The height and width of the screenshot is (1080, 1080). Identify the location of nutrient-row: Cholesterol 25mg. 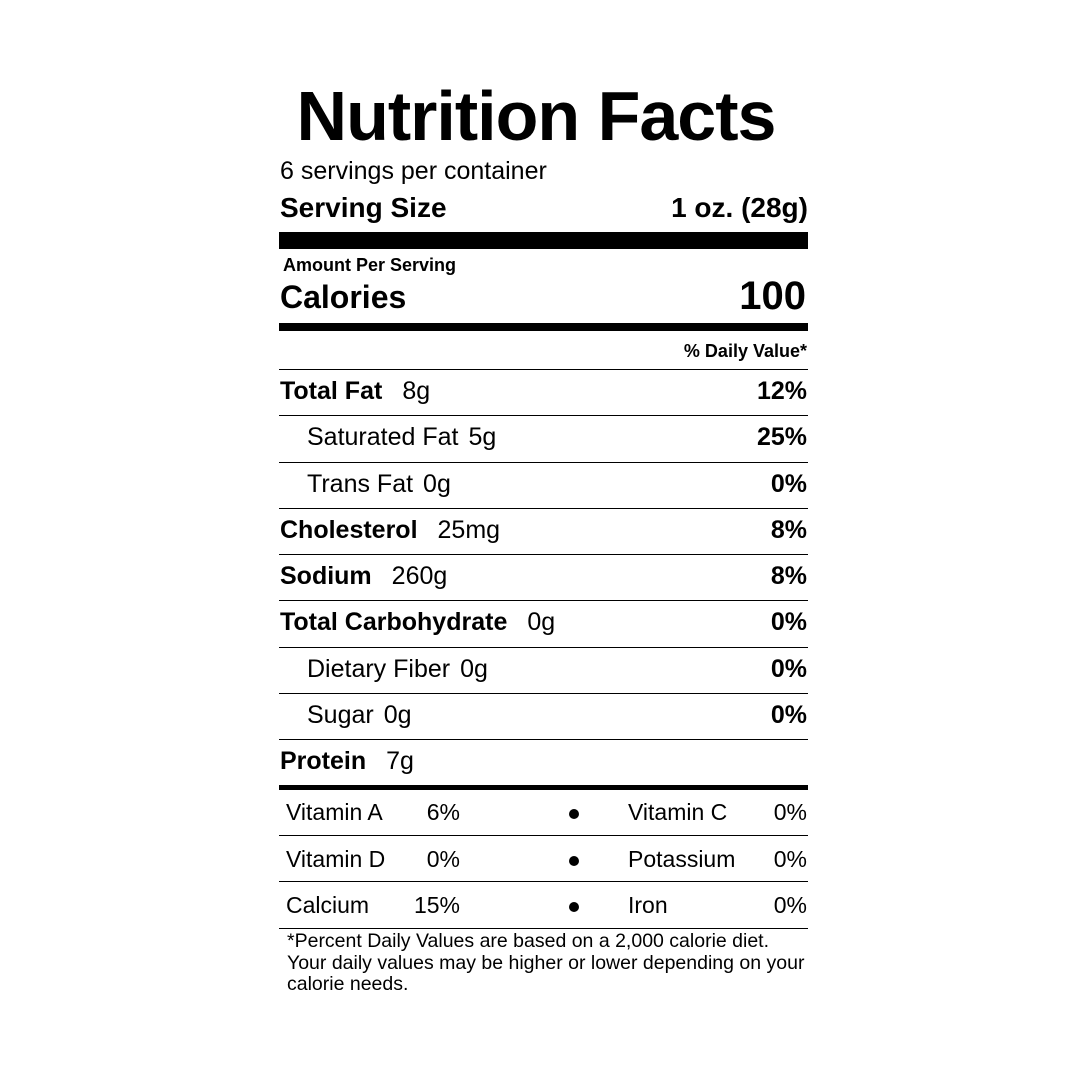
(390, 530).